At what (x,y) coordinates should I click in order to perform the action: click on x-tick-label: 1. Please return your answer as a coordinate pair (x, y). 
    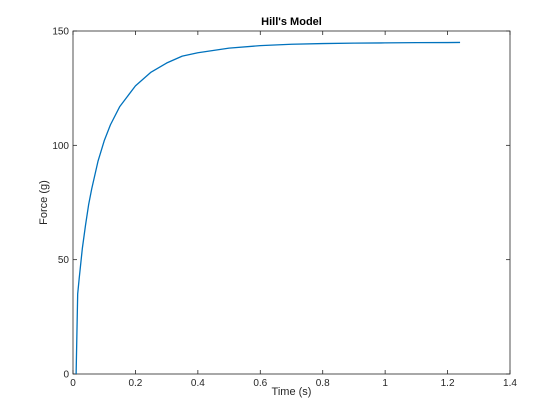
    Looking at the image, I should click on (385, 383).